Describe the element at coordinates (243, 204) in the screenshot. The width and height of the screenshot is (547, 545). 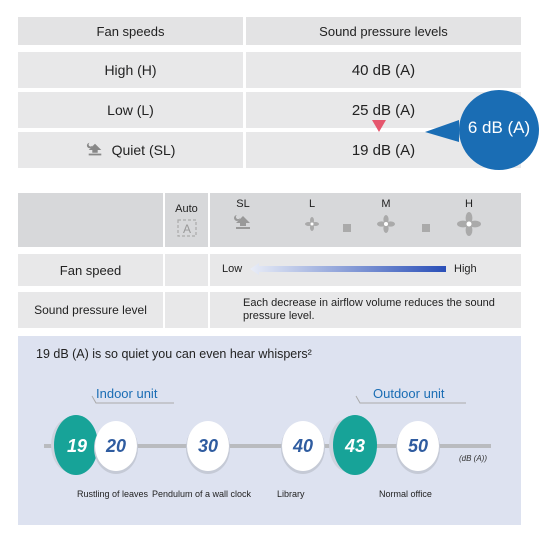
I see `mode-sl-label: SL` at that location.